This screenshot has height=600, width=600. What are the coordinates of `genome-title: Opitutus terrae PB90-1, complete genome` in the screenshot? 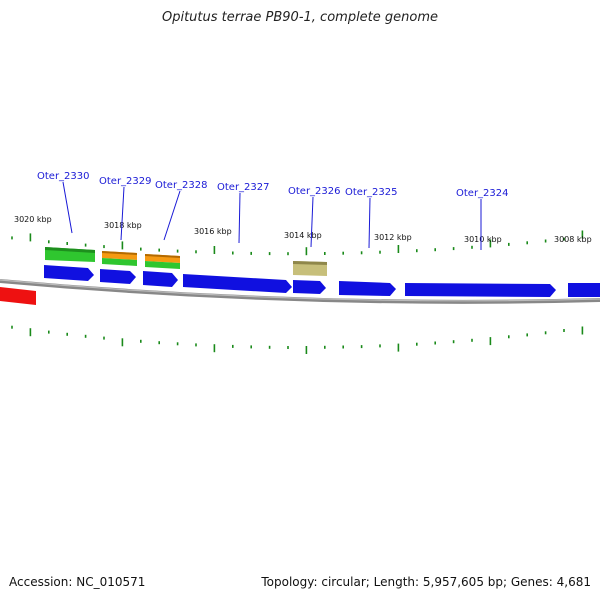 It's located at (300, 17).